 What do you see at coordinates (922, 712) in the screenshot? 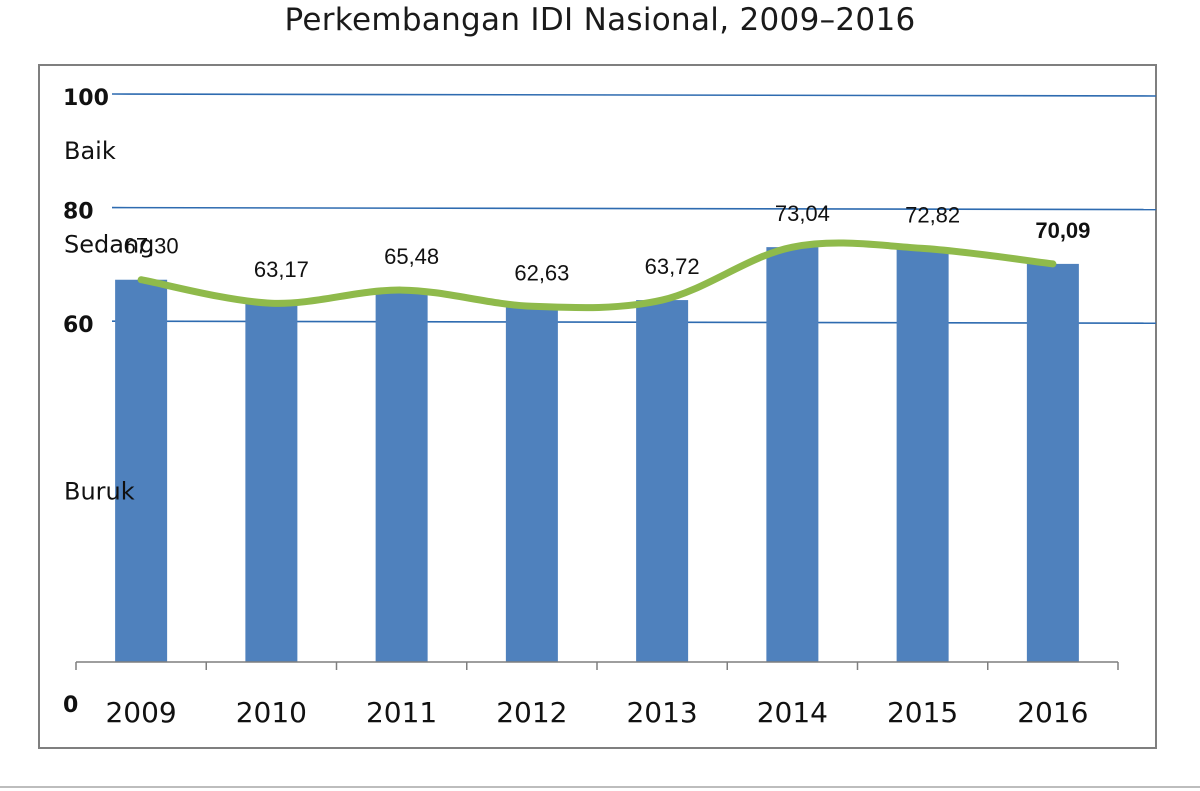
I see `x-tick-label-2015: 2015` at bounding box center [922, 712].